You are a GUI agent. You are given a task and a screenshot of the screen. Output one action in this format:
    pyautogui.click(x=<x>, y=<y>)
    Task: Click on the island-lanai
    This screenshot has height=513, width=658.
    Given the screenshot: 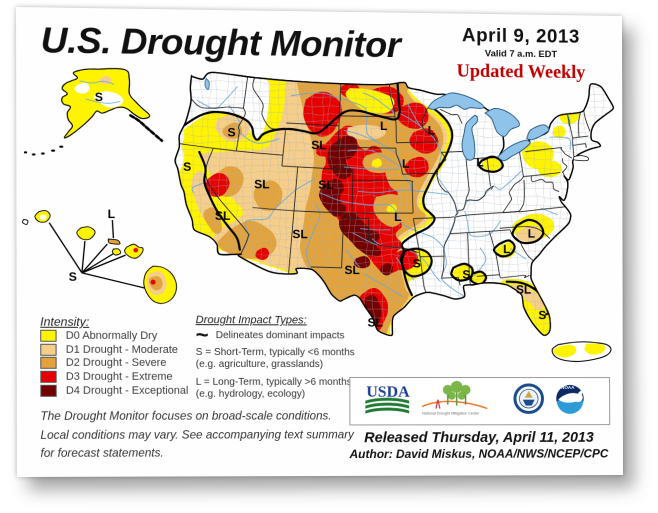 What is the action you would take?
    pyautogui.click(x=116, y=252)
    